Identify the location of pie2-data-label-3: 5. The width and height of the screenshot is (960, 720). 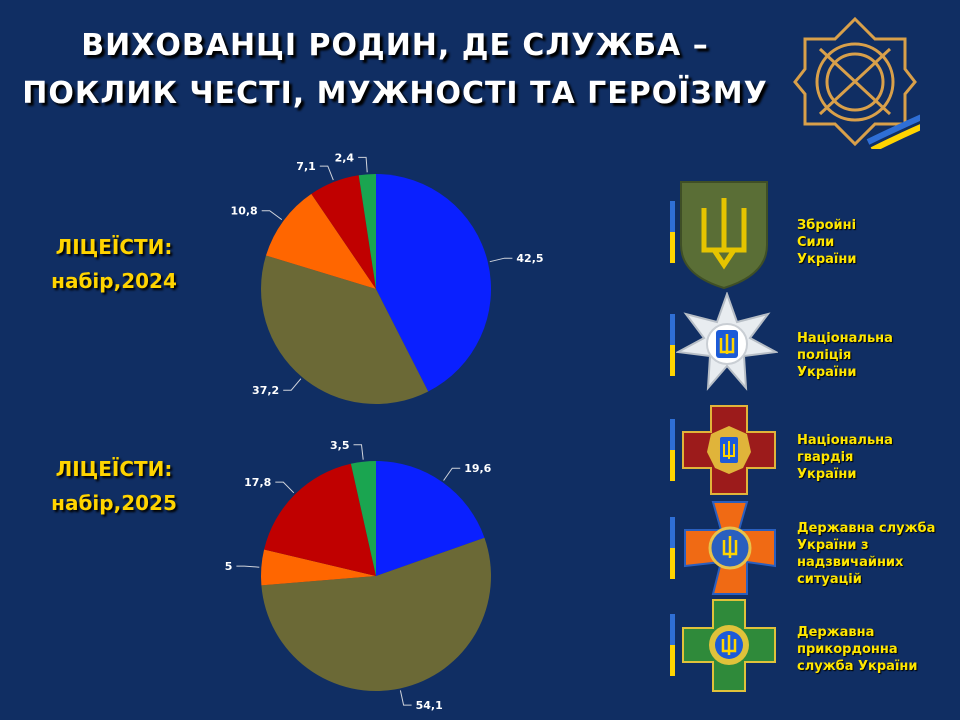
(229, 566).